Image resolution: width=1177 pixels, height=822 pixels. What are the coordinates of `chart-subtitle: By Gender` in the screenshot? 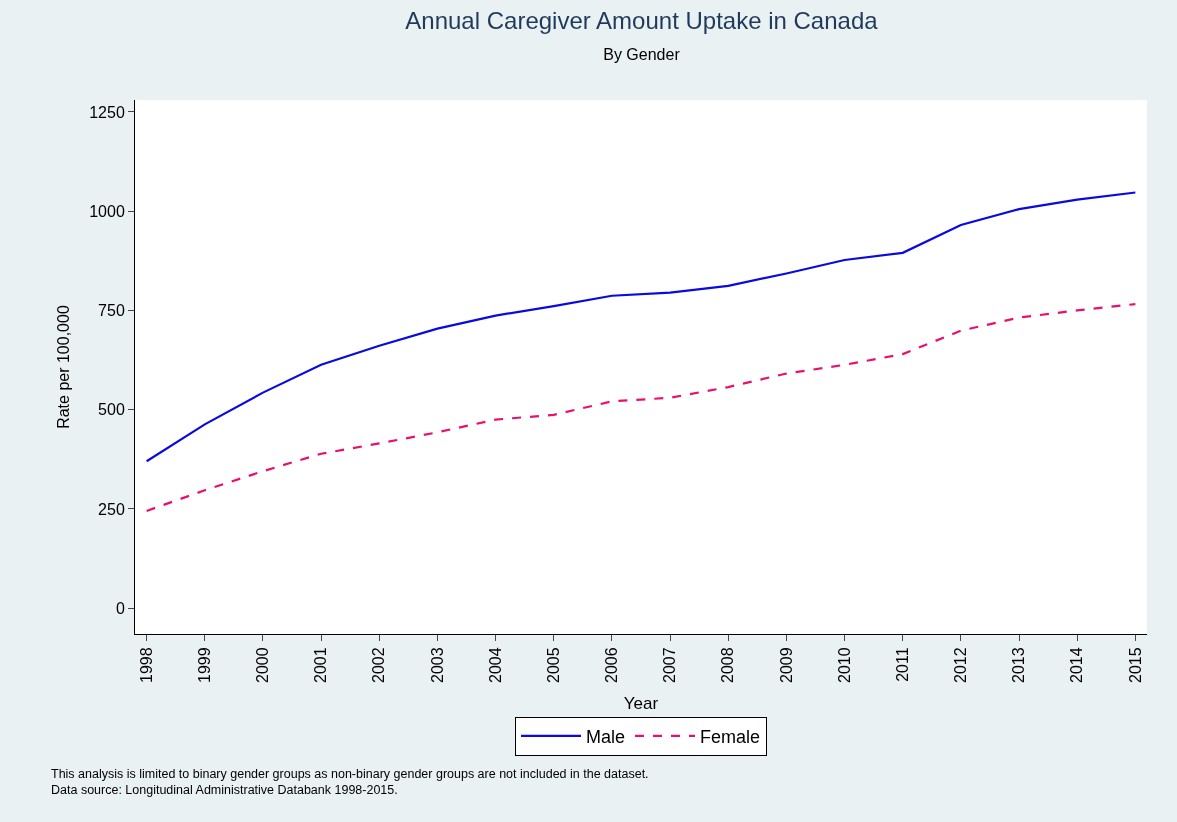 It's located at (642, 54).